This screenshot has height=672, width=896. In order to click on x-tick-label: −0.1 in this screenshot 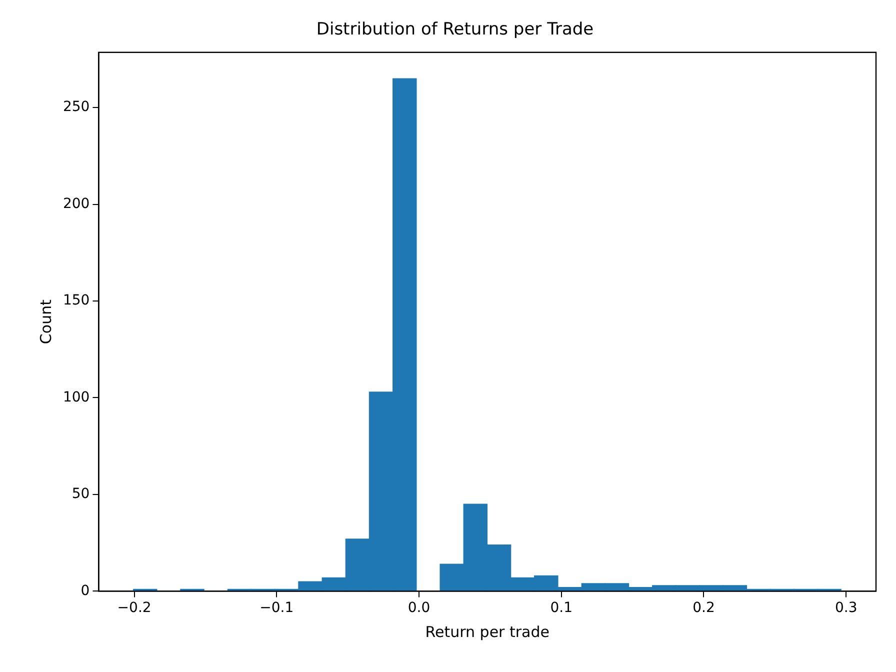, I will do `click(277, 608)`.